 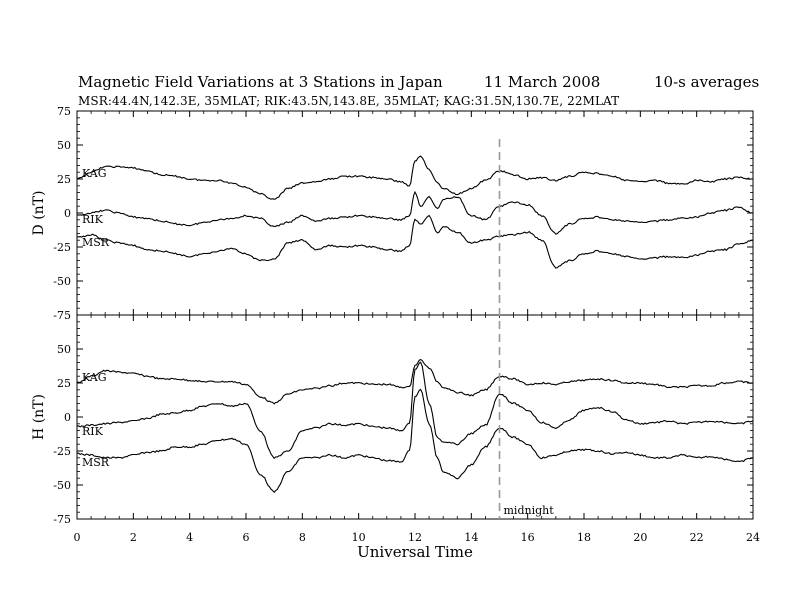 What do you see at coordinates (415, 537) in the screenshot?
I see `x-tick-label: 12` at bounding box center [415, 537].